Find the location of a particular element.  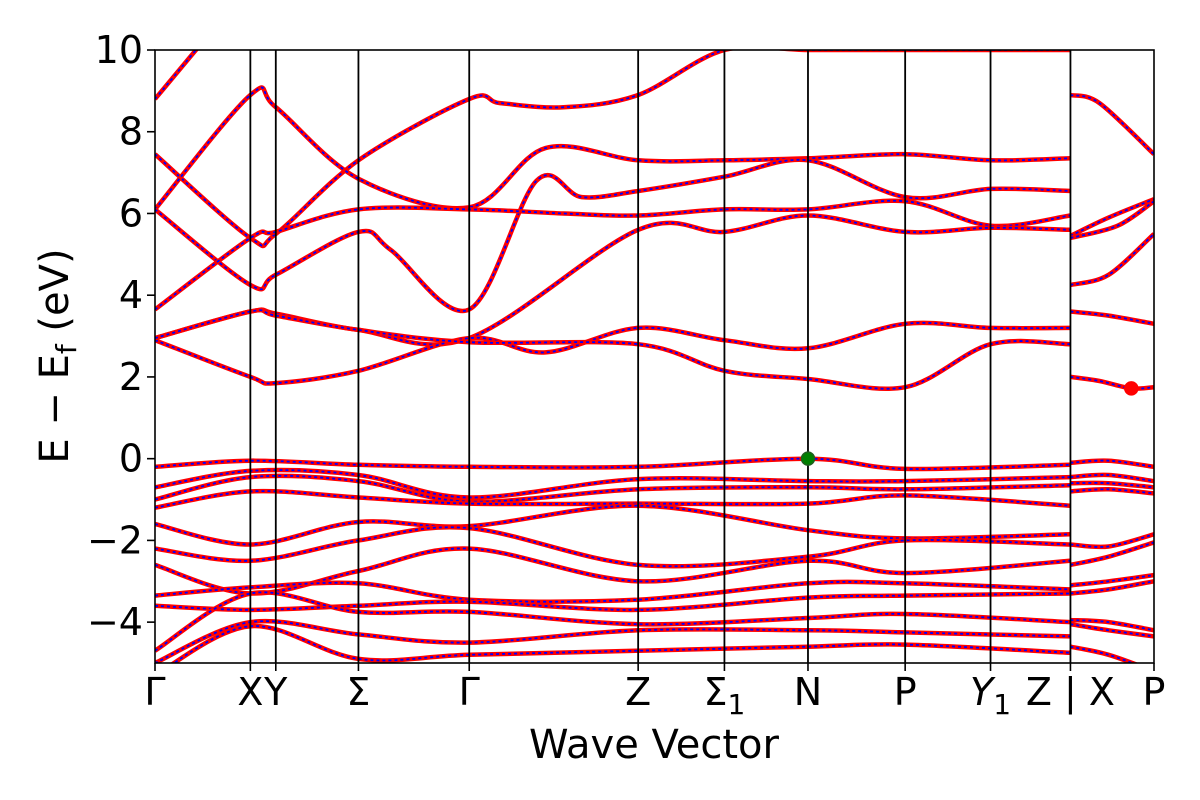

y-tick-label-0: 10 is located at coordinates (119, 50).